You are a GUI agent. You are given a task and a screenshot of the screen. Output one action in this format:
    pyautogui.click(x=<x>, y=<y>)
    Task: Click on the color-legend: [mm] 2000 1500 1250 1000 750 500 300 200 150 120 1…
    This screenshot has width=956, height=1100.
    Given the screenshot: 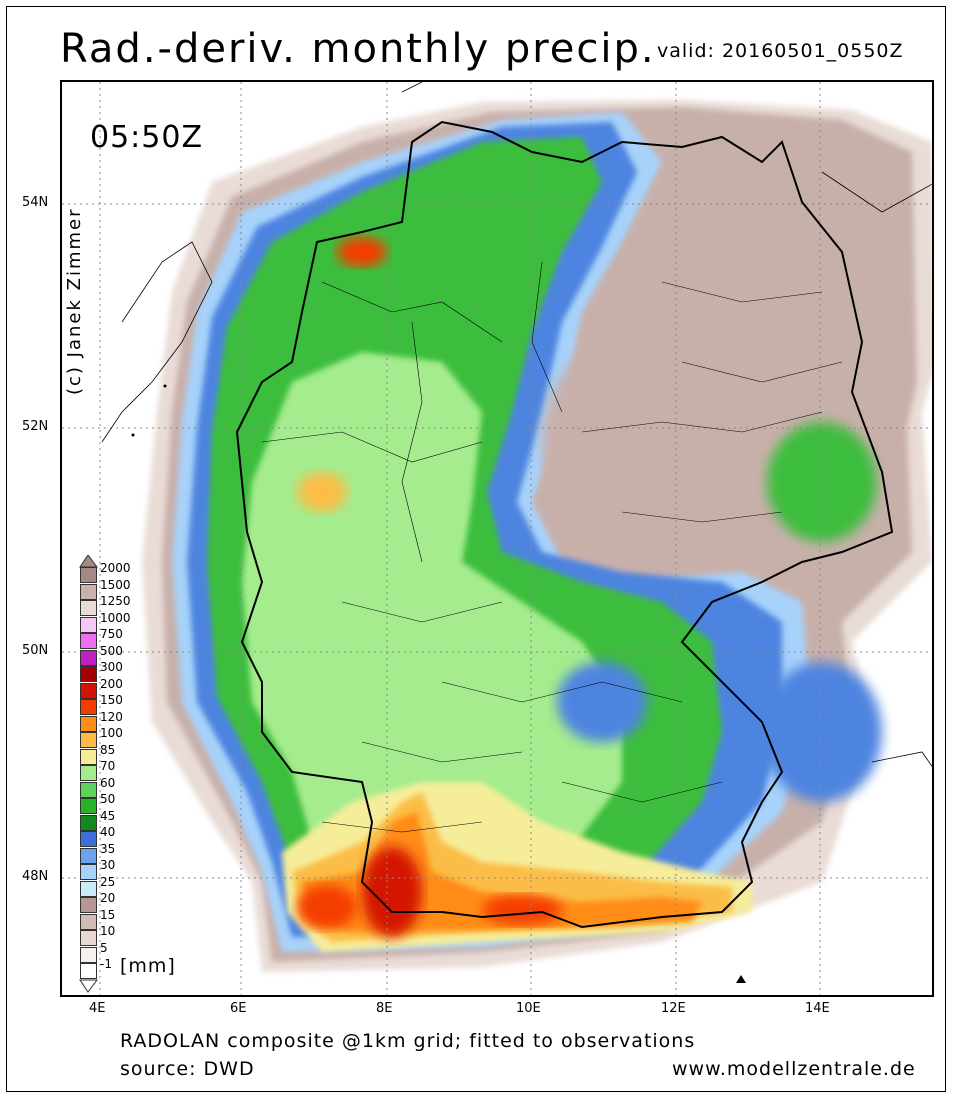 What is the action you would take?
    pyautogui.click(x=132, y=775)
    